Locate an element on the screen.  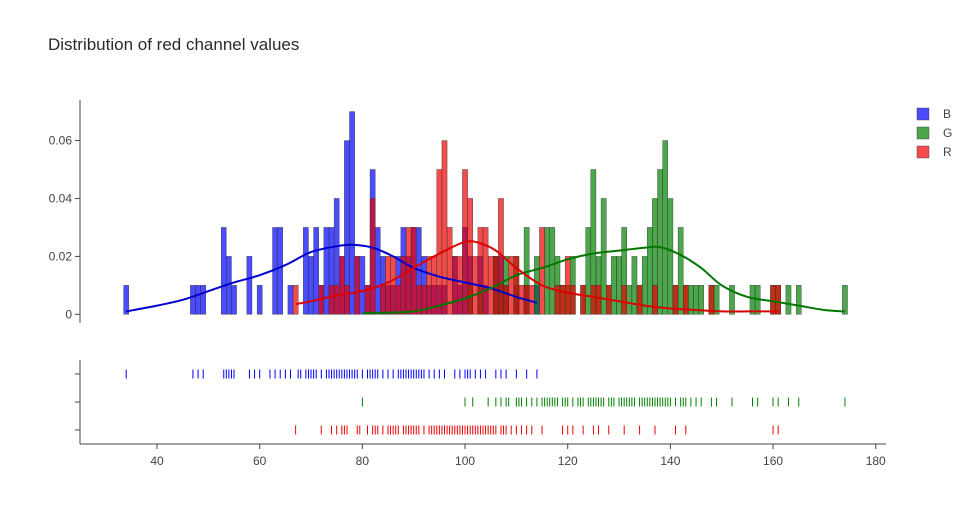
legend-item-G: G is located at coordinates (934, 133).